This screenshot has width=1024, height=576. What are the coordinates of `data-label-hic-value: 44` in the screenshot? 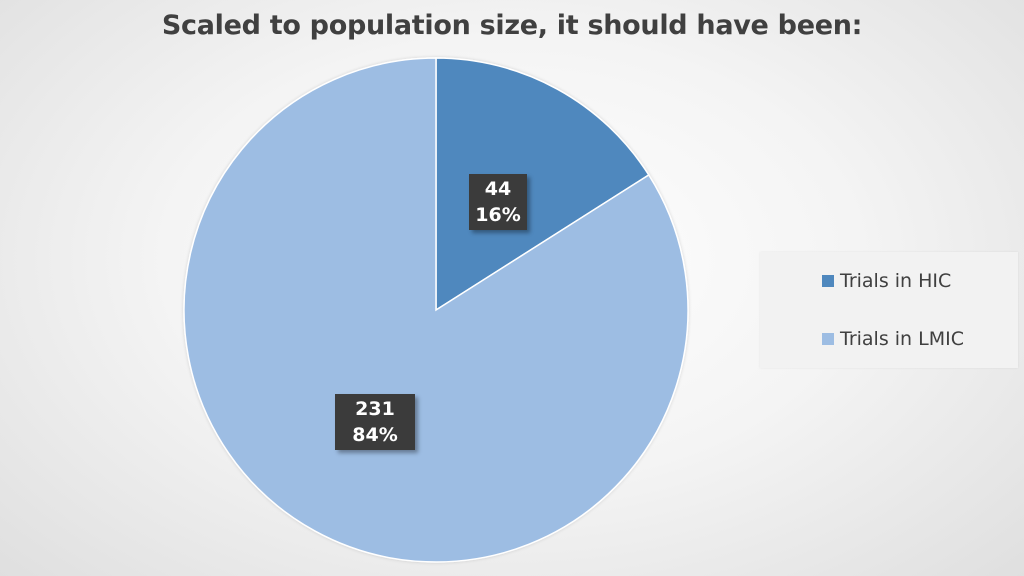 It's located at (498, 189).